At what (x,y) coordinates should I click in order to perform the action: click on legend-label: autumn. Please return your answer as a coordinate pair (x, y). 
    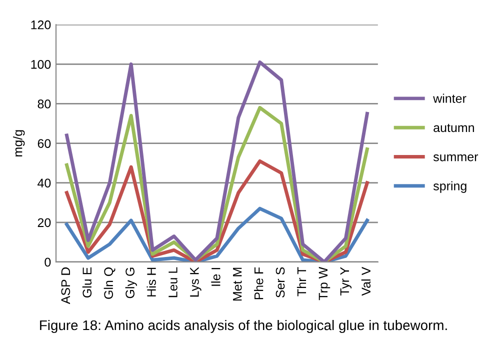
    Looking at the image, I should click on (454, 128).